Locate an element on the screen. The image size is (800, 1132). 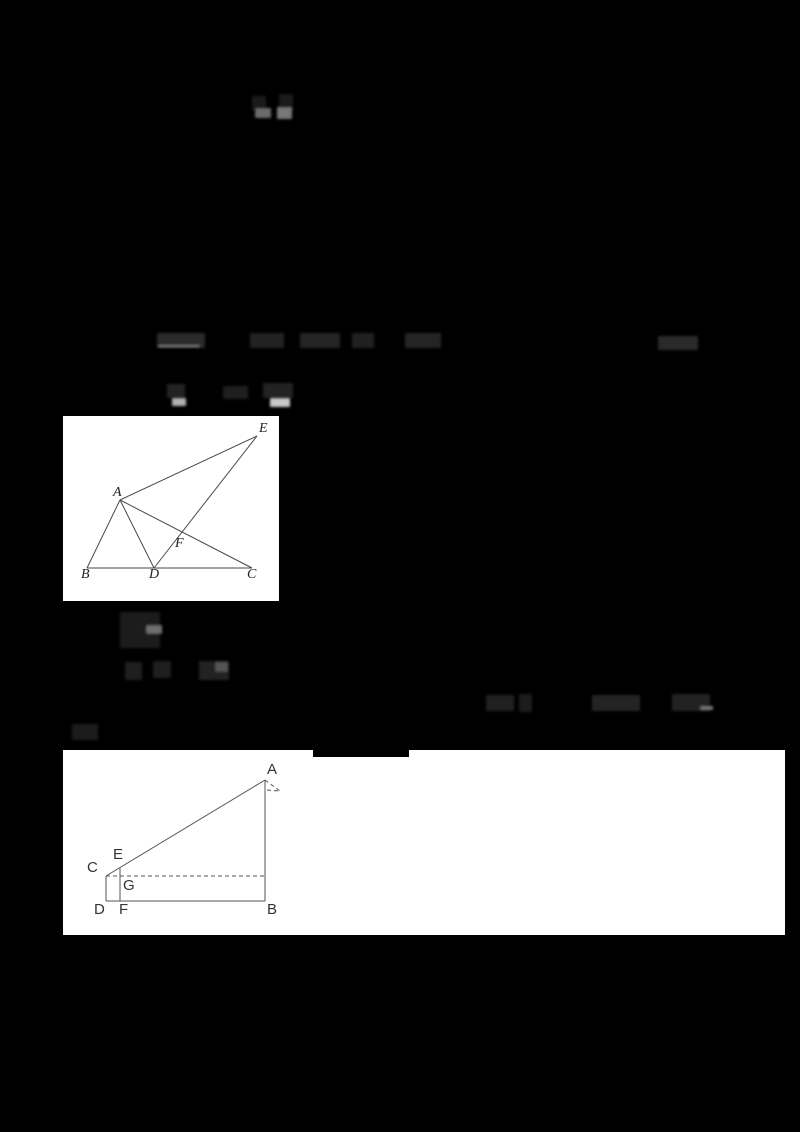
ramp-diagram-lines is located at coordinates (193, 840).